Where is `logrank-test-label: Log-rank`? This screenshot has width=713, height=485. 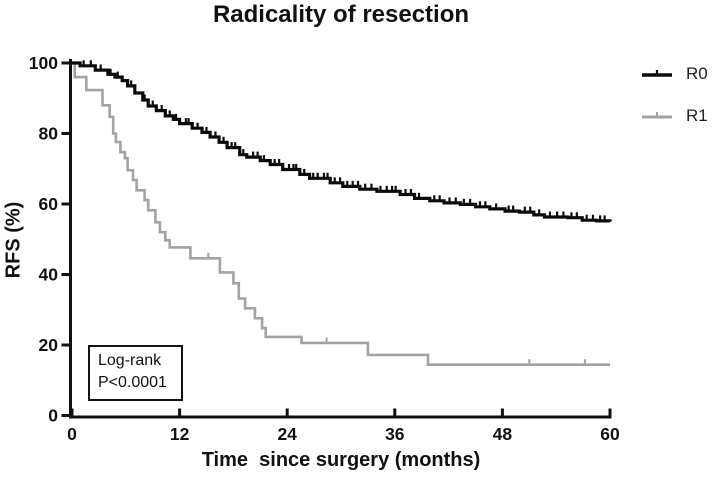
logrank-test-label: Log-rank is located at coordinates (130, 360).